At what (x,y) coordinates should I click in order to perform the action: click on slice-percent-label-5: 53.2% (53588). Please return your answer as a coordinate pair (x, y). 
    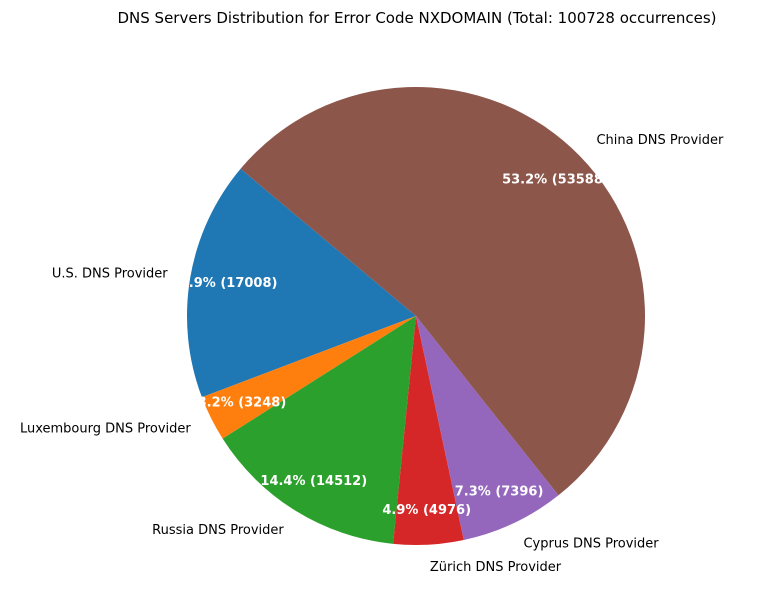
    Looking at the image, I should click on (555, 180).